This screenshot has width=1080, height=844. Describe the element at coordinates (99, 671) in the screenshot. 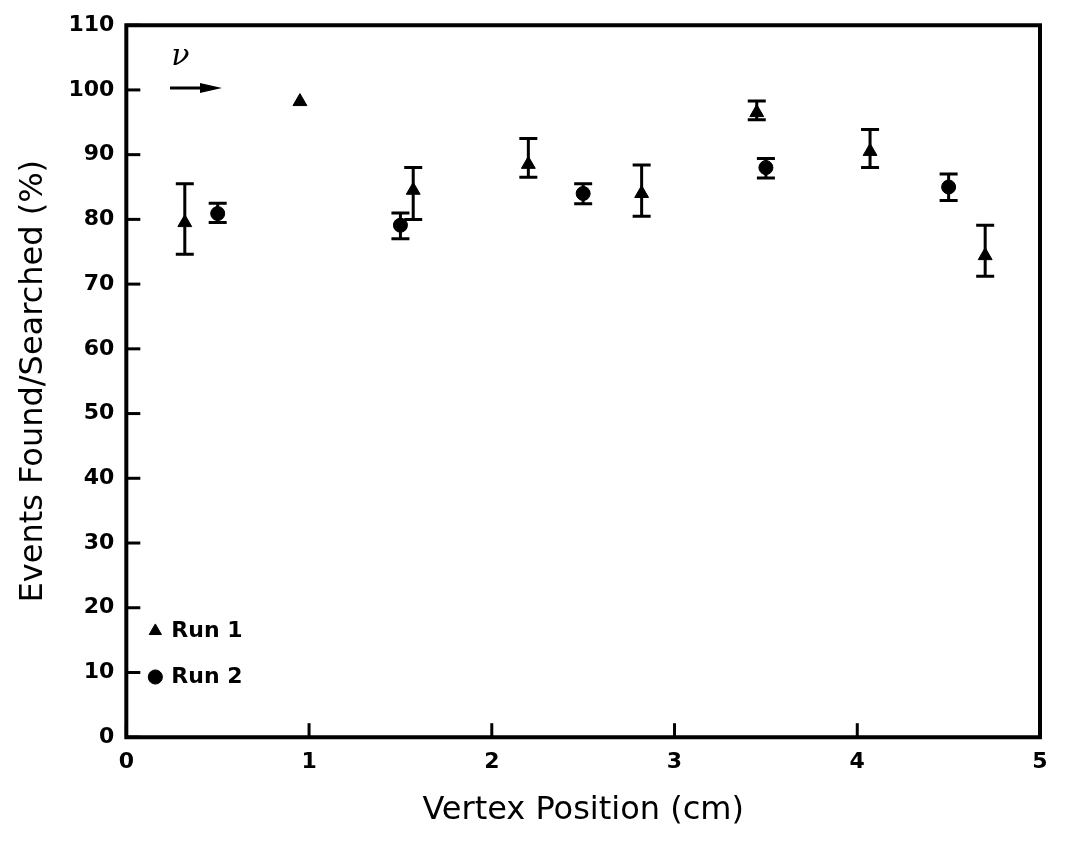

I see `y-tick-label: 10` at that location.